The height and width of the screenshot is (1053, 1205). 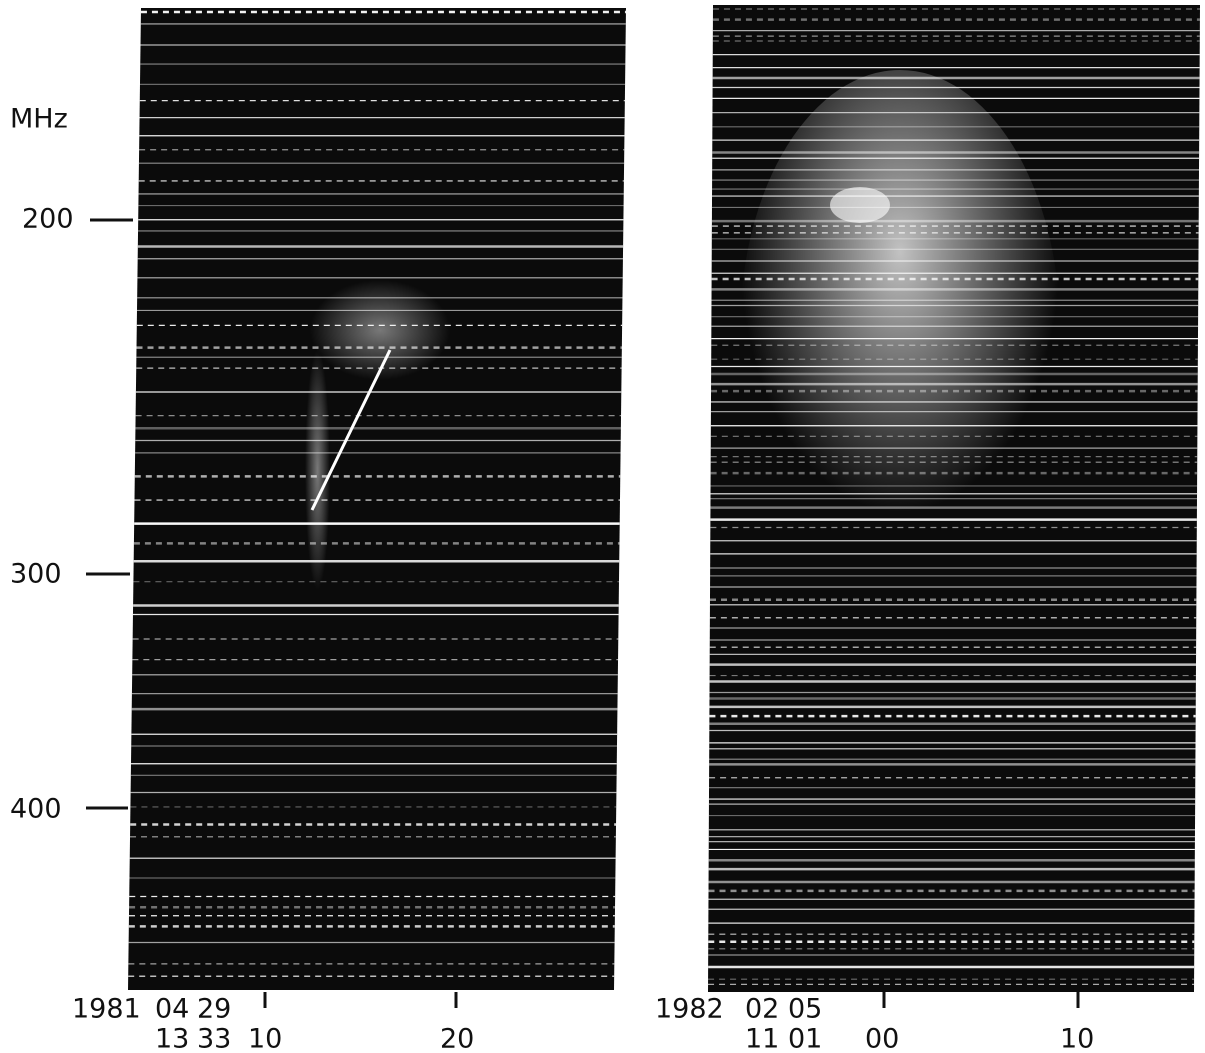 What do you see at coordinates (317, 470) in the screenshot?
I see `burst-column` at bounding box center [317, 470].